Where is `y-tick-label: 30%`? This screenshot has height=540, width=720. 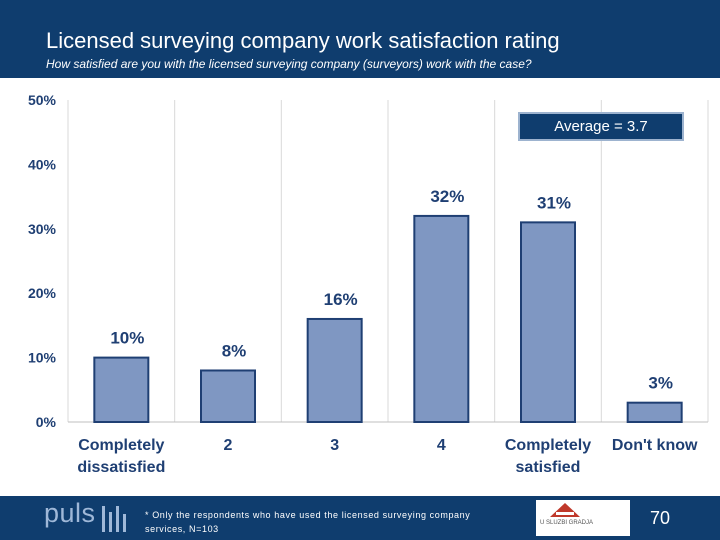
y-tick-label: 30% is located at coordinates (42, 229).